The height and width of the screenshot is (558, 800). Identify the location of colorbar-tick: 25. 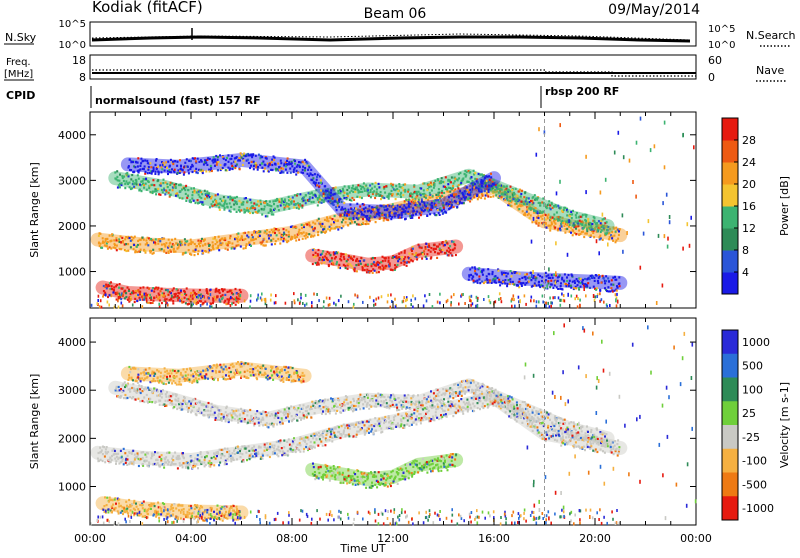
(749, 413).